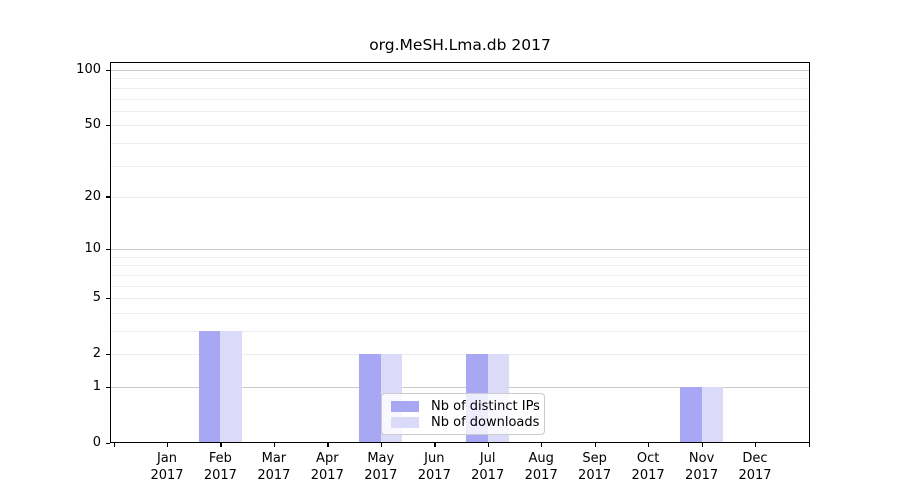 The height and width of the screenshot is (500, 900). What do you see at coordinates (92, 125) in the screenshot?
I see `y-axis-label-50: 50` at bounding box center [92, 125].